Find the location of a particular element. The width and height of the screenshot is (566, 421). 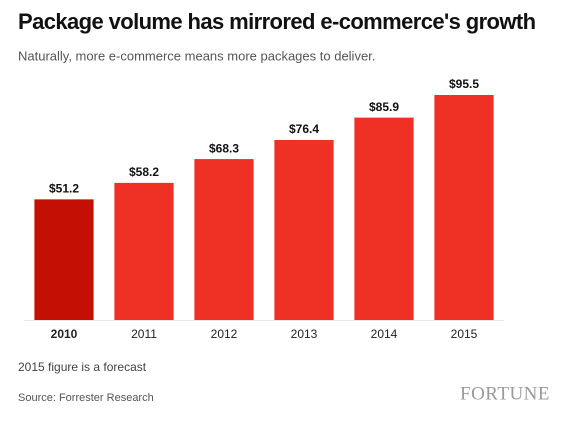

x-tick-label: 2013 is located at coordinates (304, 334).